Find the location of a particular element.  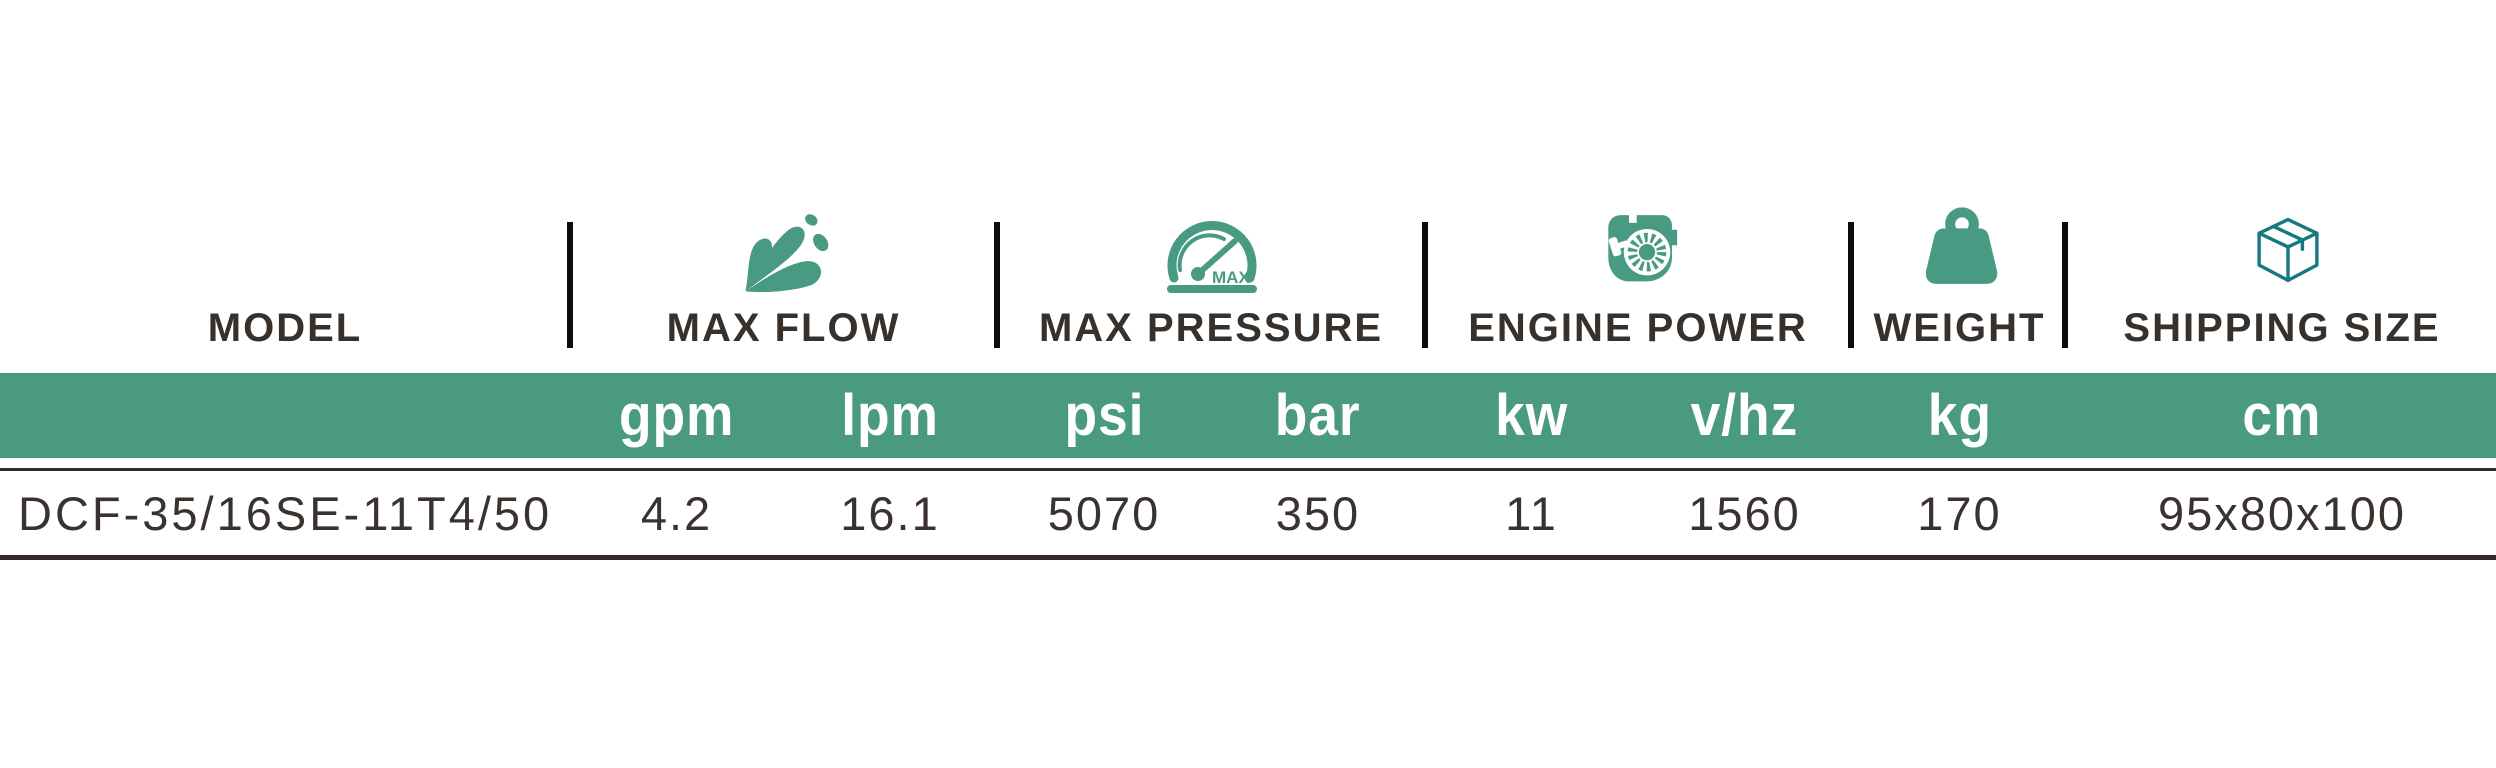

cell-cm: 95x80x100 is located at coordinates (2282, 513).